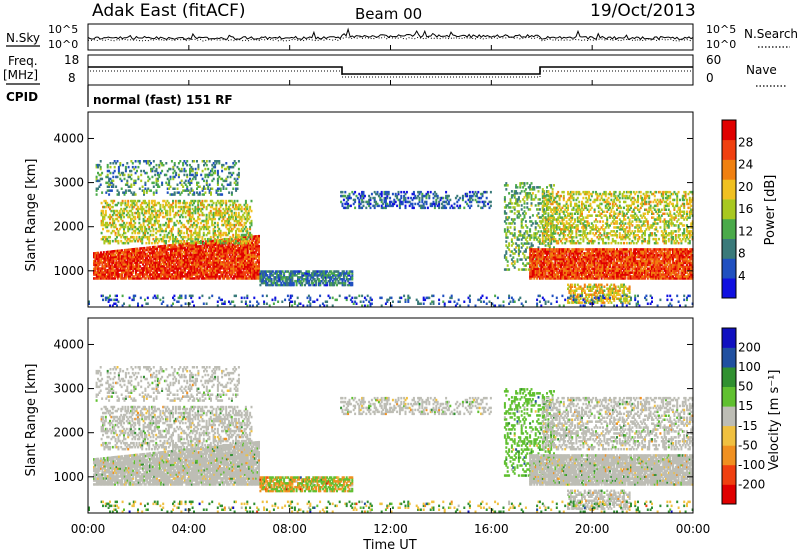 This screenshot has width=800, height=554. What do you see at coordinates (163, 100) in the screenshot?
I see `program-name: normal (fast) 151 RF` at bounding box center [163, 100].